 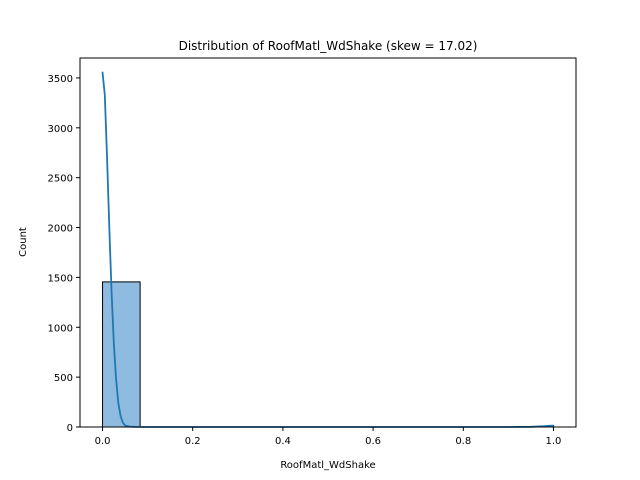 What do you see at coordinates (60, 229) in the screenshot?
I see `y-tick-label: 2000` at bounding box center [60, 229].